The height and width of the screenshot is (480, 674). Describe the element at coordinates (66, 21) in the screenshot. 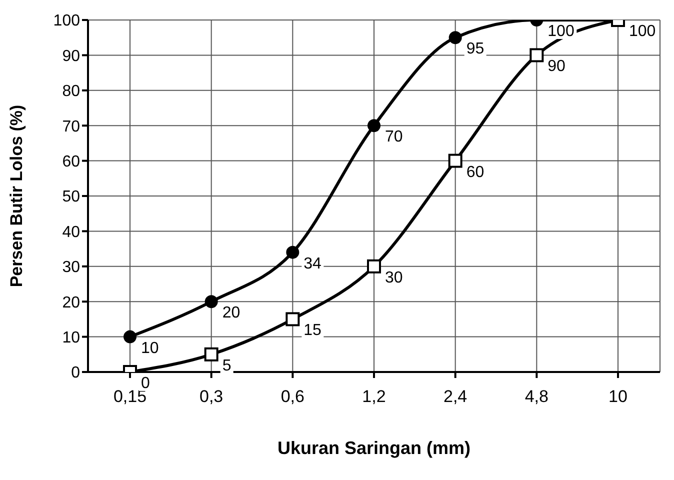

I see `y-tick-label: 100` at that location.